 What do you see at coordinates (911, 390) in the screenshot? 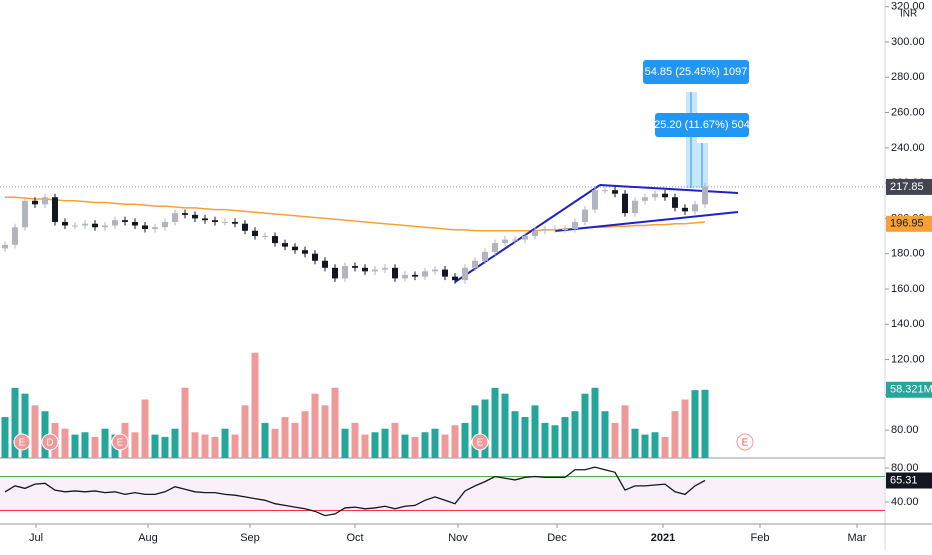
I see `volume-tag: 58.321M` at bounding box center [911, 390].